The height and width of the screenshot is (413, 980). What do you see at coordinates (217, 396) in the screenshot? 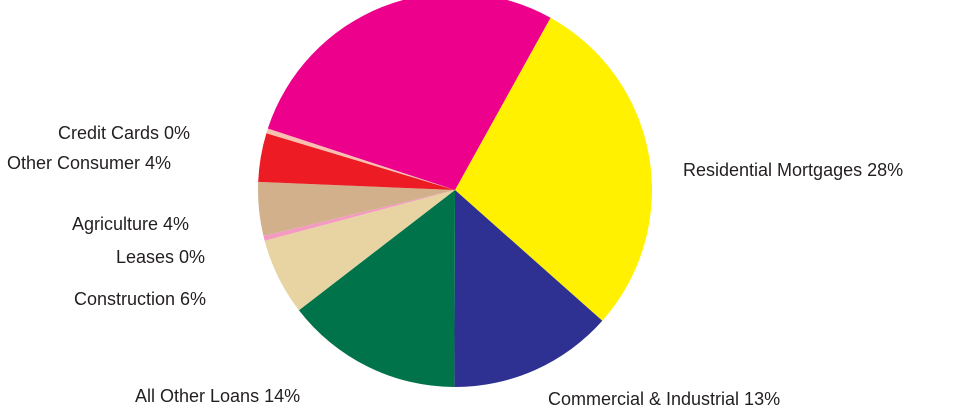
I see `slice-label-all-other-loans: All Other Loans 14%` at bounding box center [217, 396].